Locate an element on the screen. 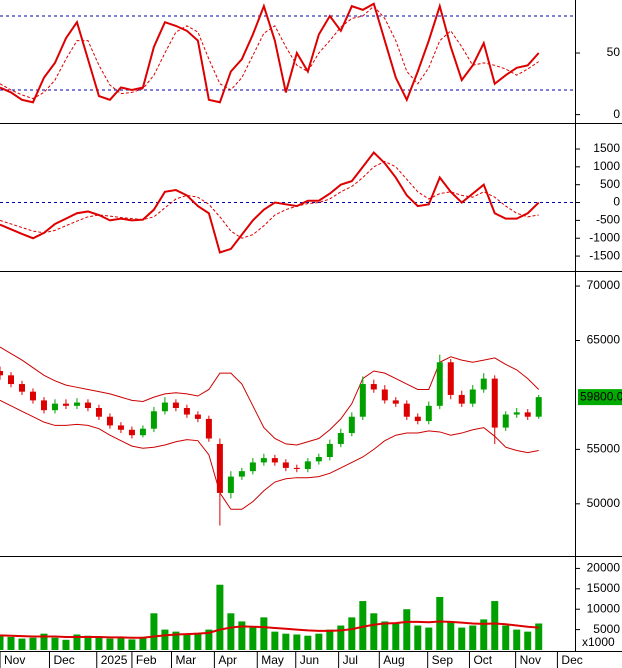 The image size is (622, 668). x-tick-label: Apr is located at coordinates (227, 660).